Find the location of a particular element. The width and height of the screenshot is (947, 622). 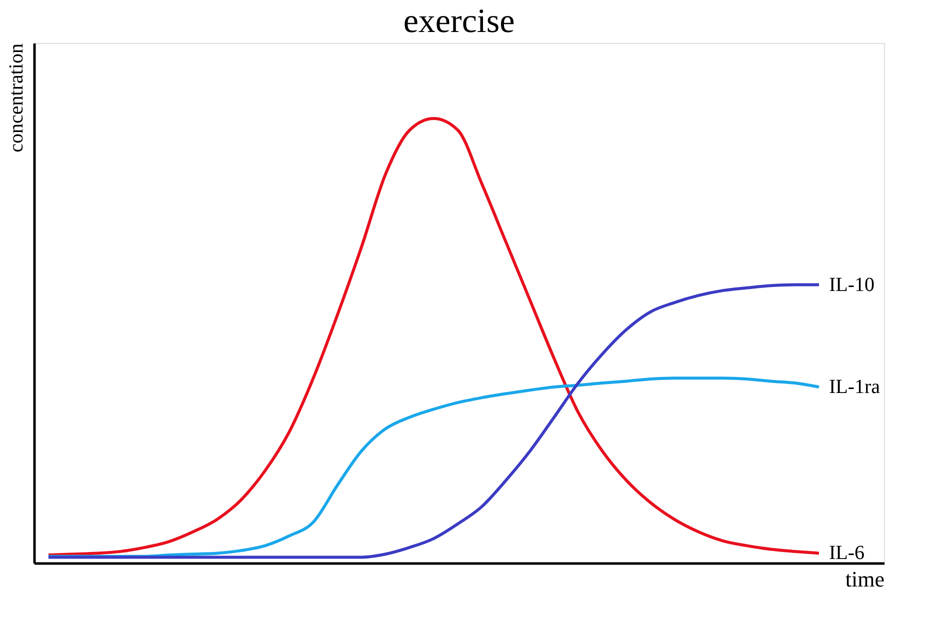

y-axis-title: concentration is located at coordinates (17, 98).